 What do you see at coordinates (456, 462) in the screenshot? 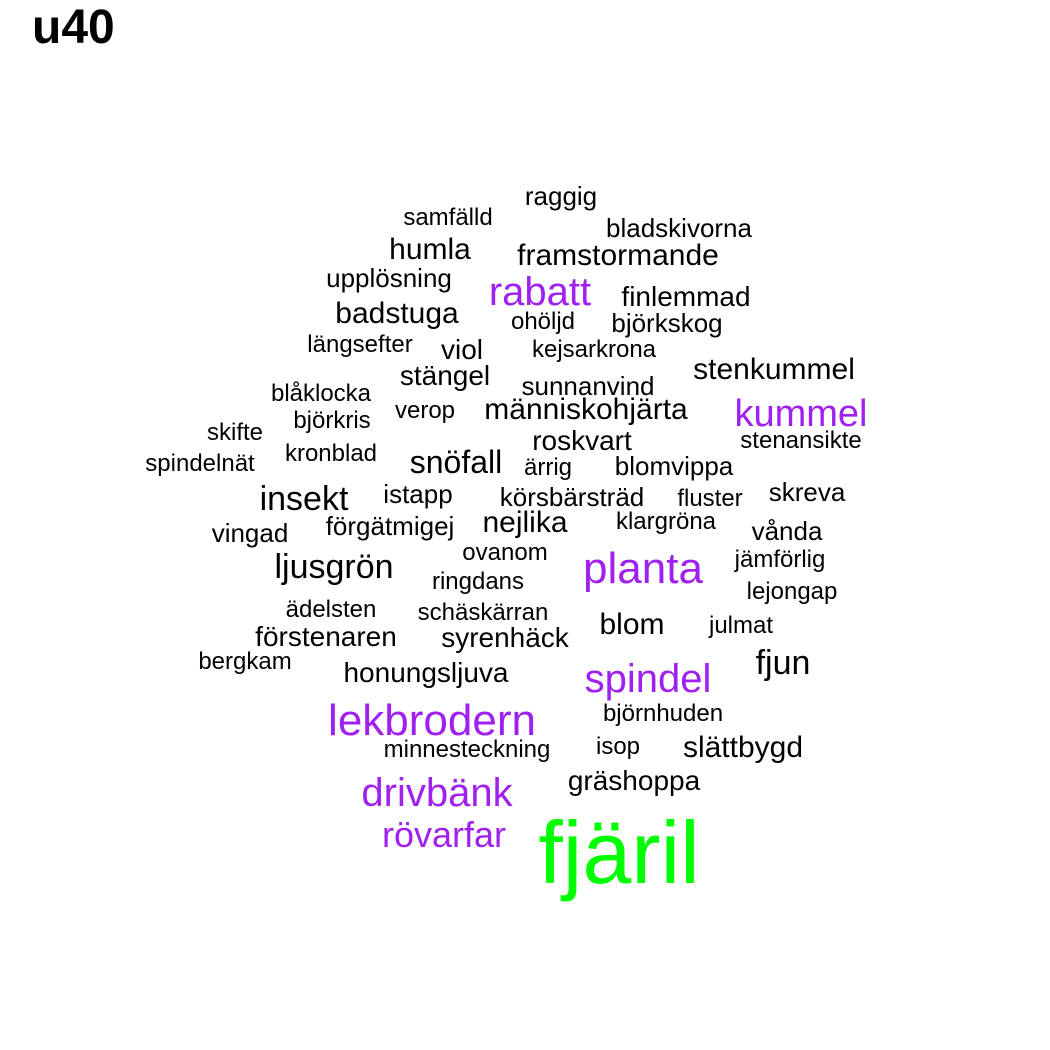
I see `word-cloud-word: snöfall` at bounding box center [456, 462].